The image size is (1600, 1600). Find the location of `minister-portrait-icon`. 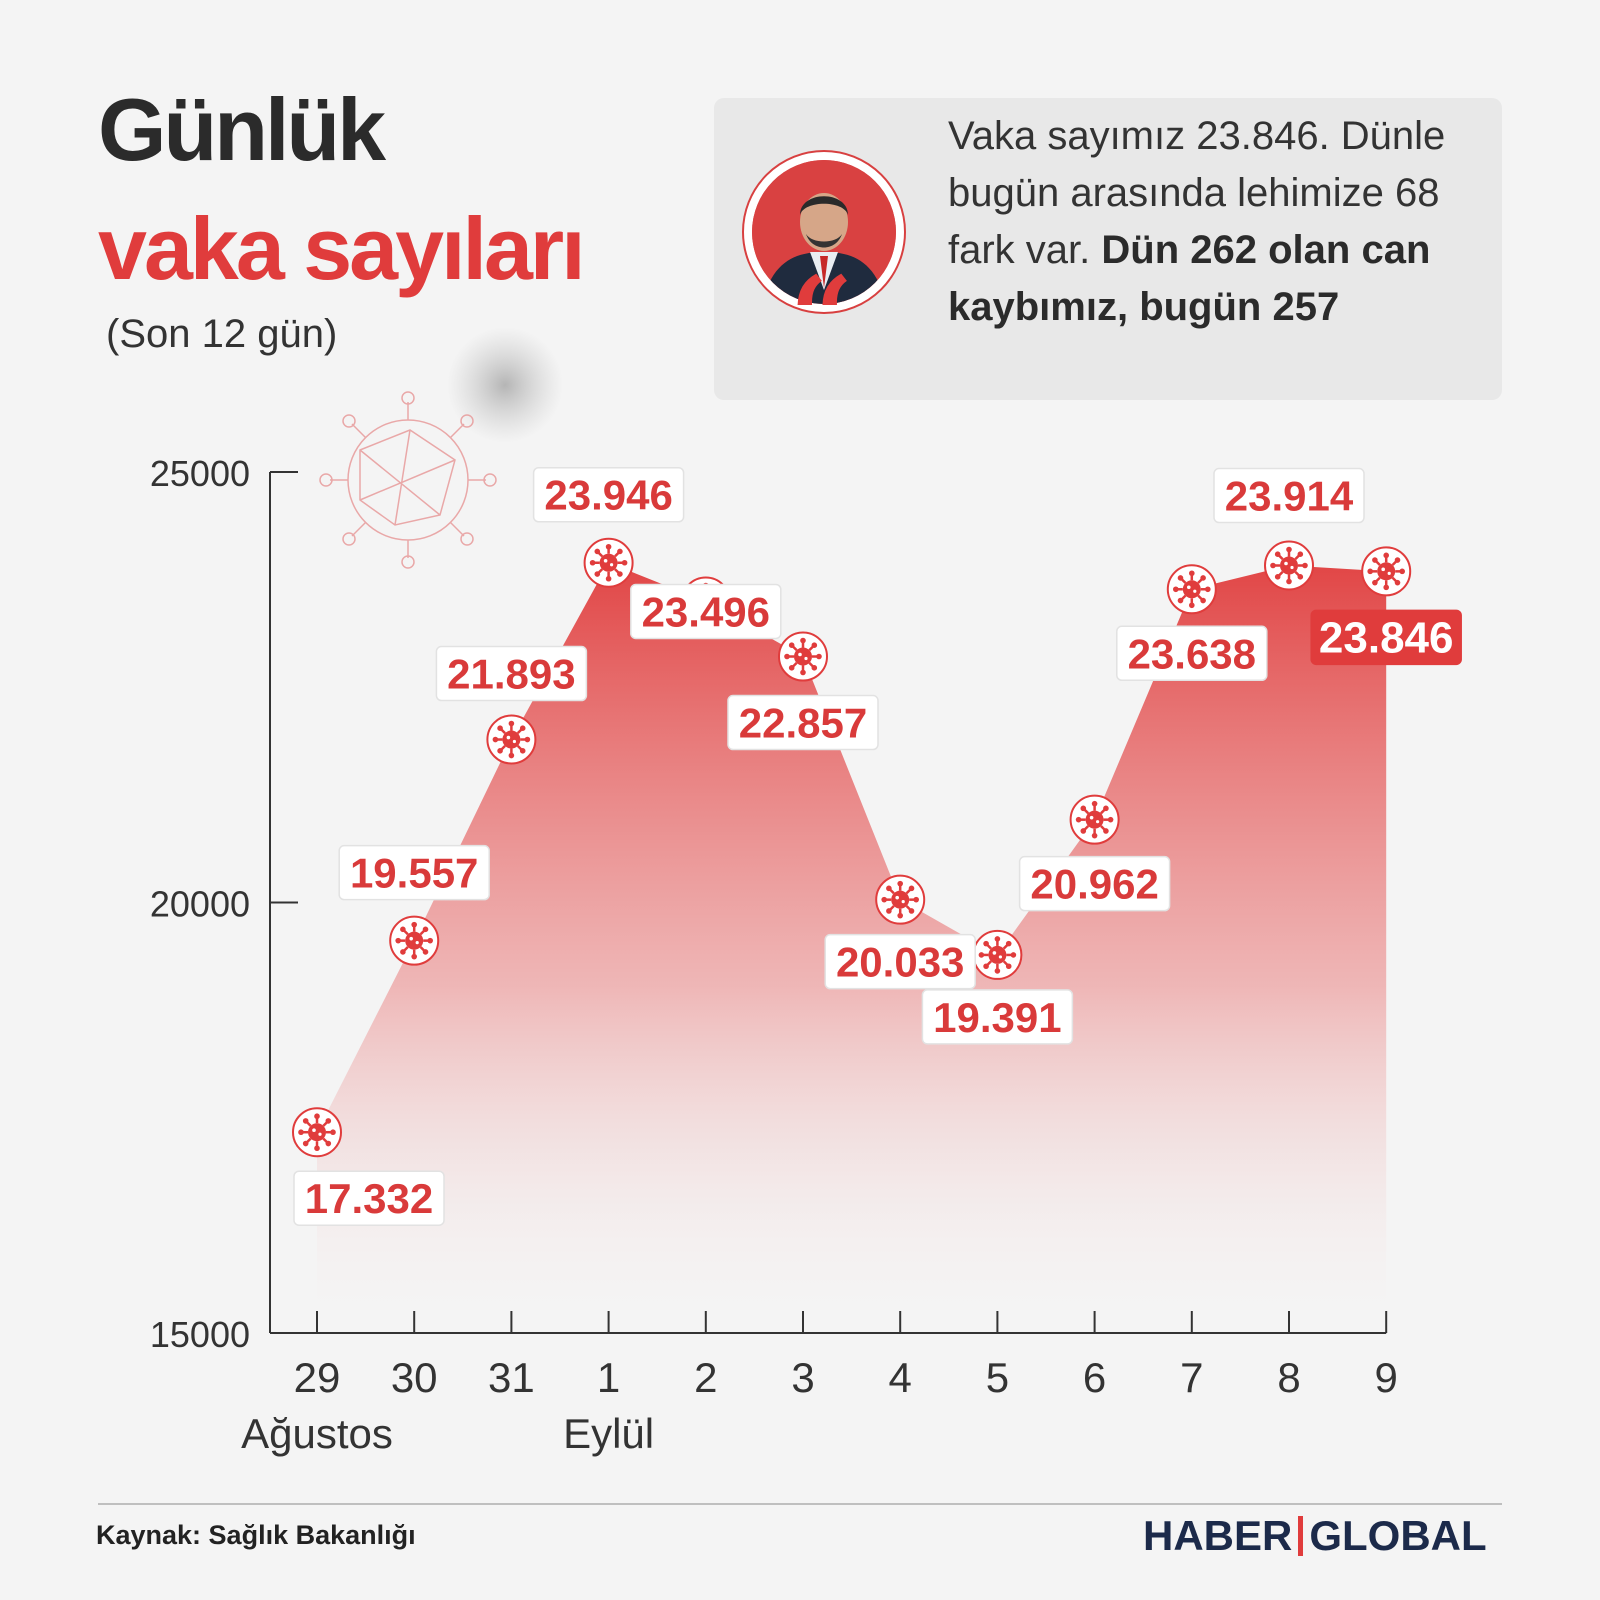

minister-portrait-icon is located at coordinates (824, 232).